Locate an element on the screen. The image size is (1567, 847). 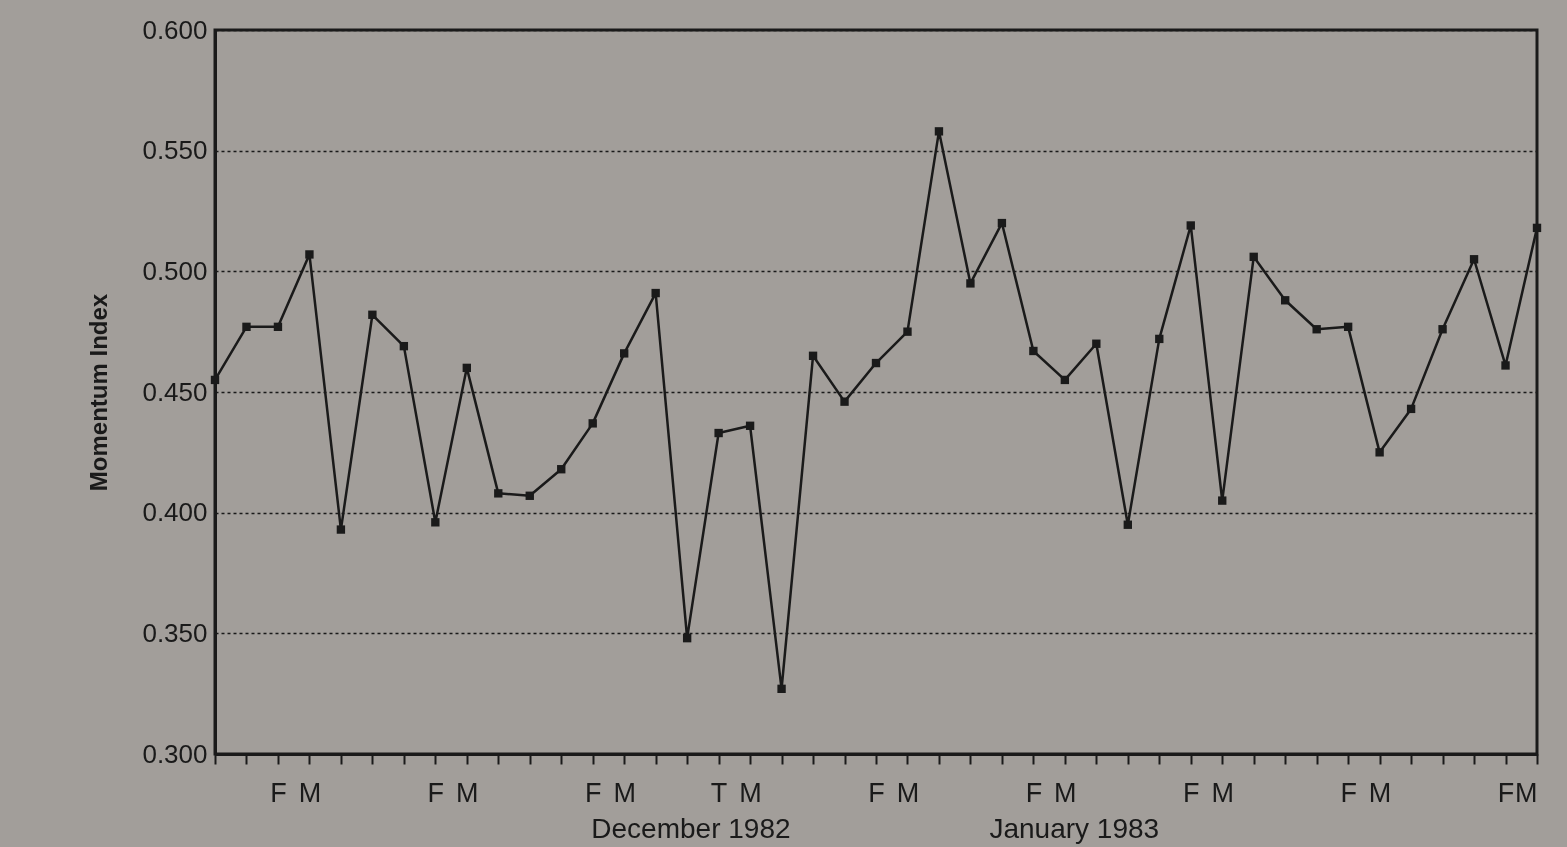
x-tick-label: T is located at coordinates (719, 792).